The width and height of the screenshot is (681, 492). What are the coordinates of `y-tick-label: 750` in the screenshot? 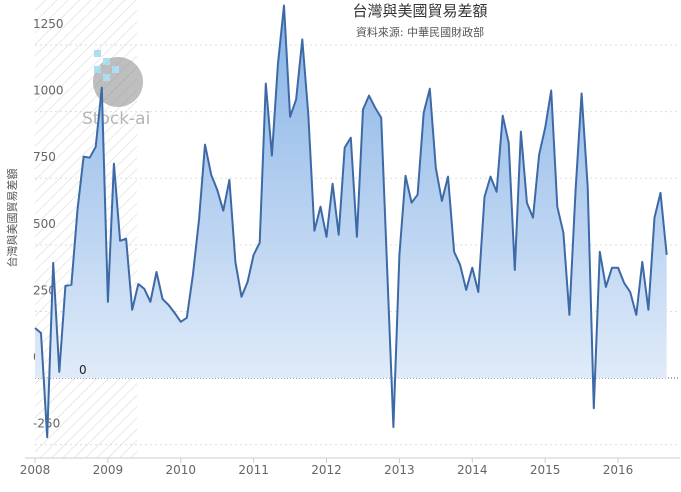 It's located at (44, 157).